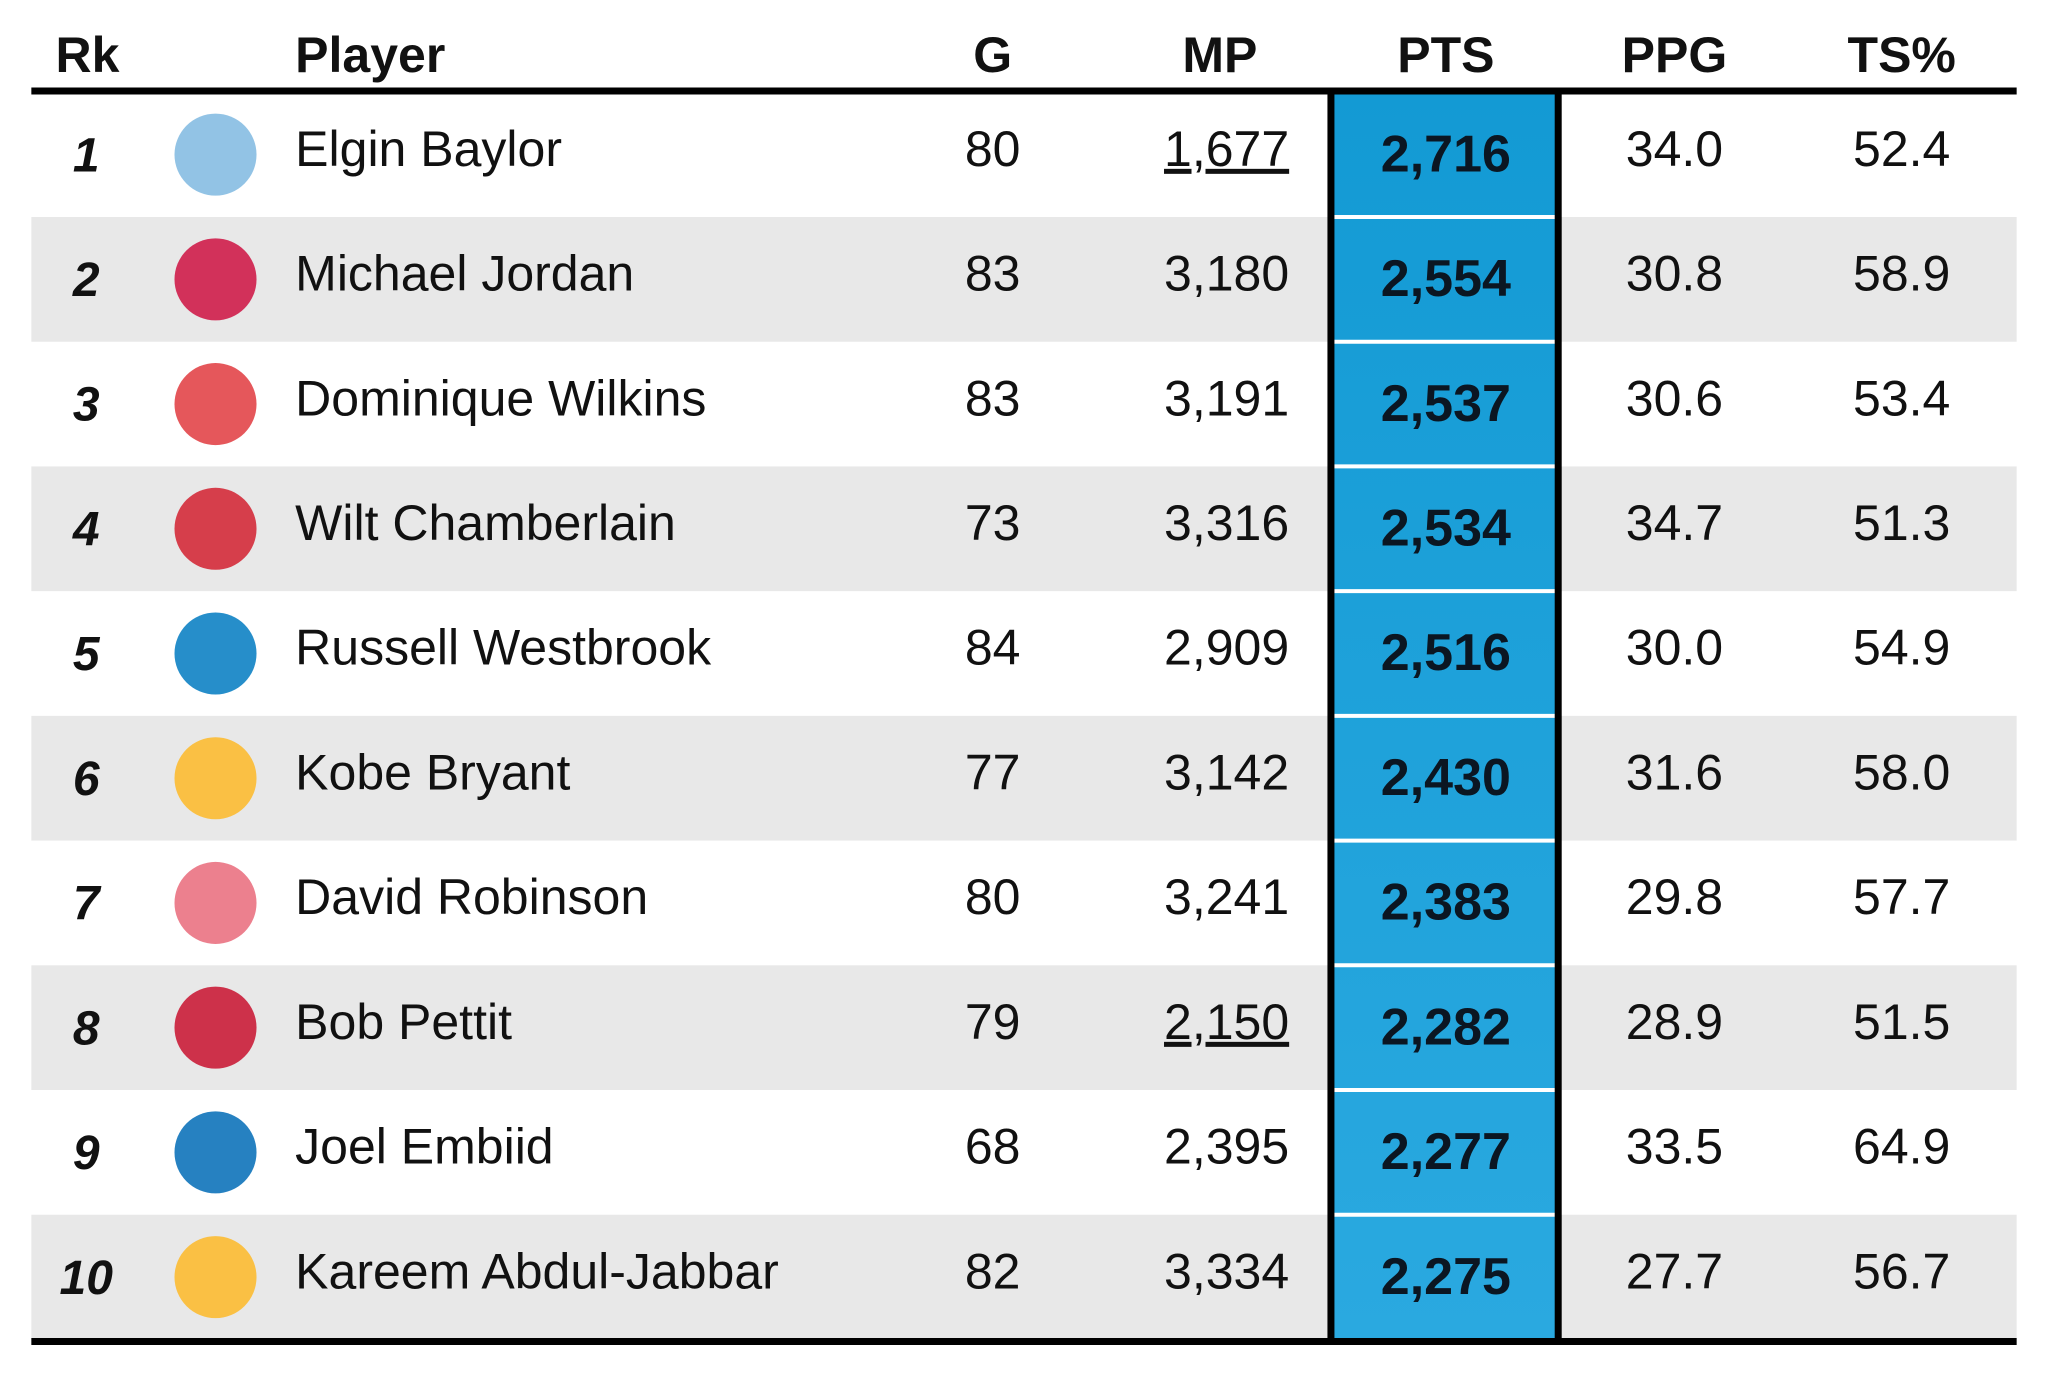 Image resolution: width=2048 pixels, height=1392 pixels. What do you see at coordinates (1446, 279) in the screenshot?
I see `points: 2,554` at bounding box center [1446, 279].